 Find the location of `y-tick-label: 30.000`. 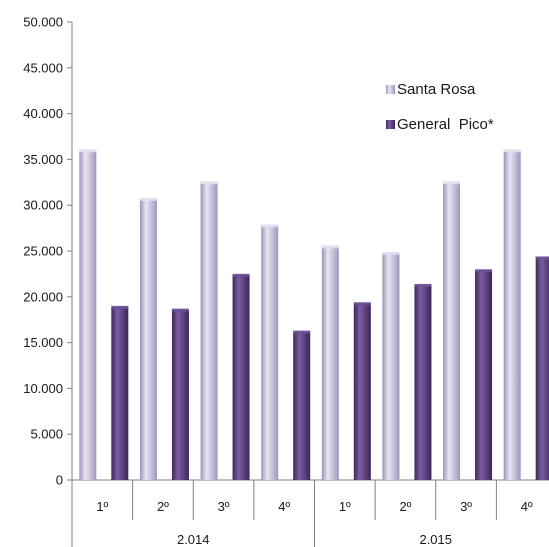

y-tick-label: 30.000 is located at coordinates (43, 205).